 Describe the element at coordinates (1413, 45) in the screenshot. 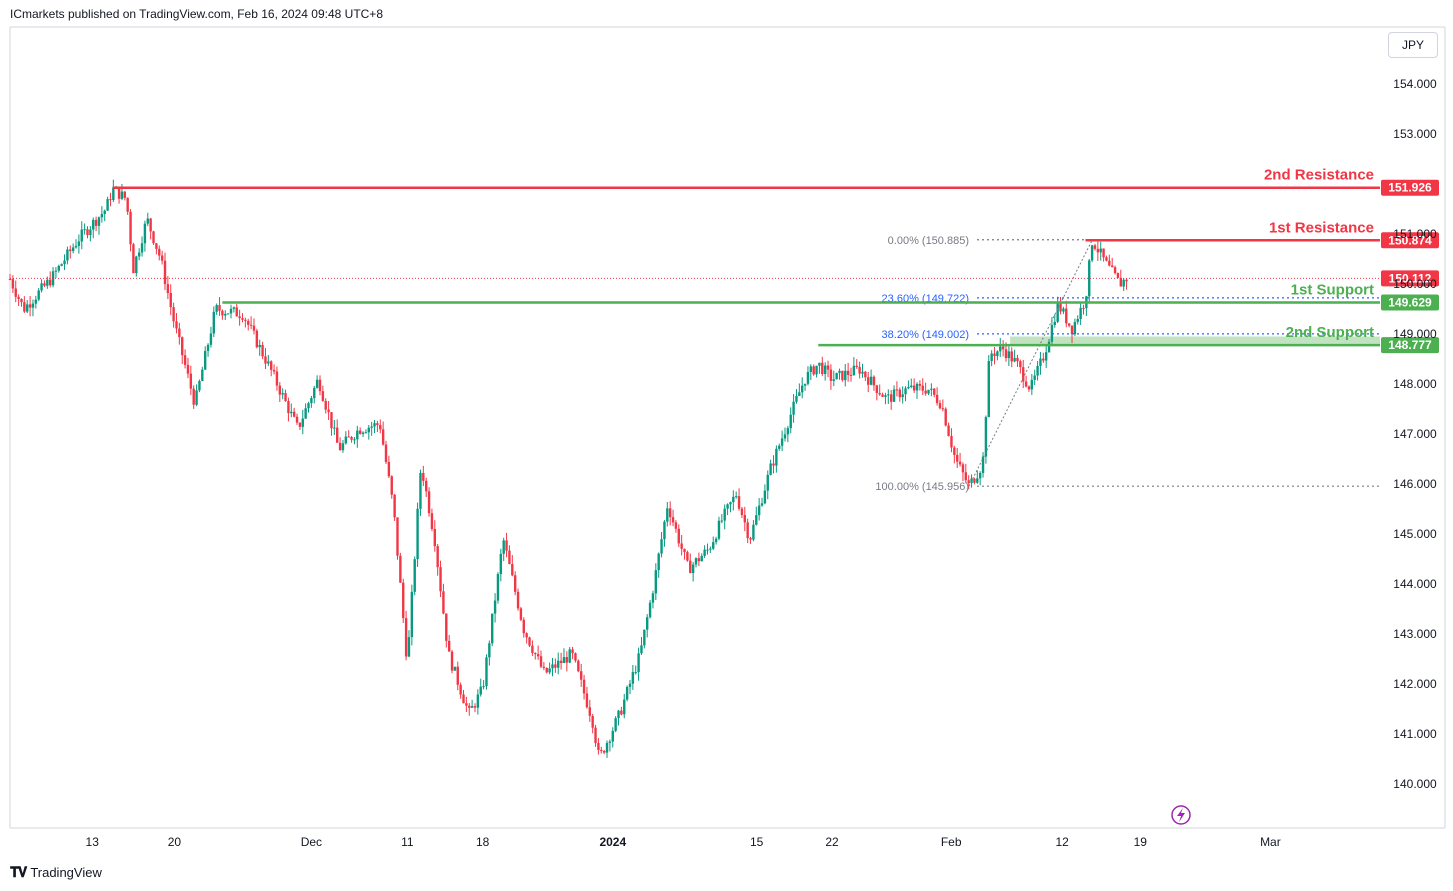

I see `currency-button: JPY` at that location.